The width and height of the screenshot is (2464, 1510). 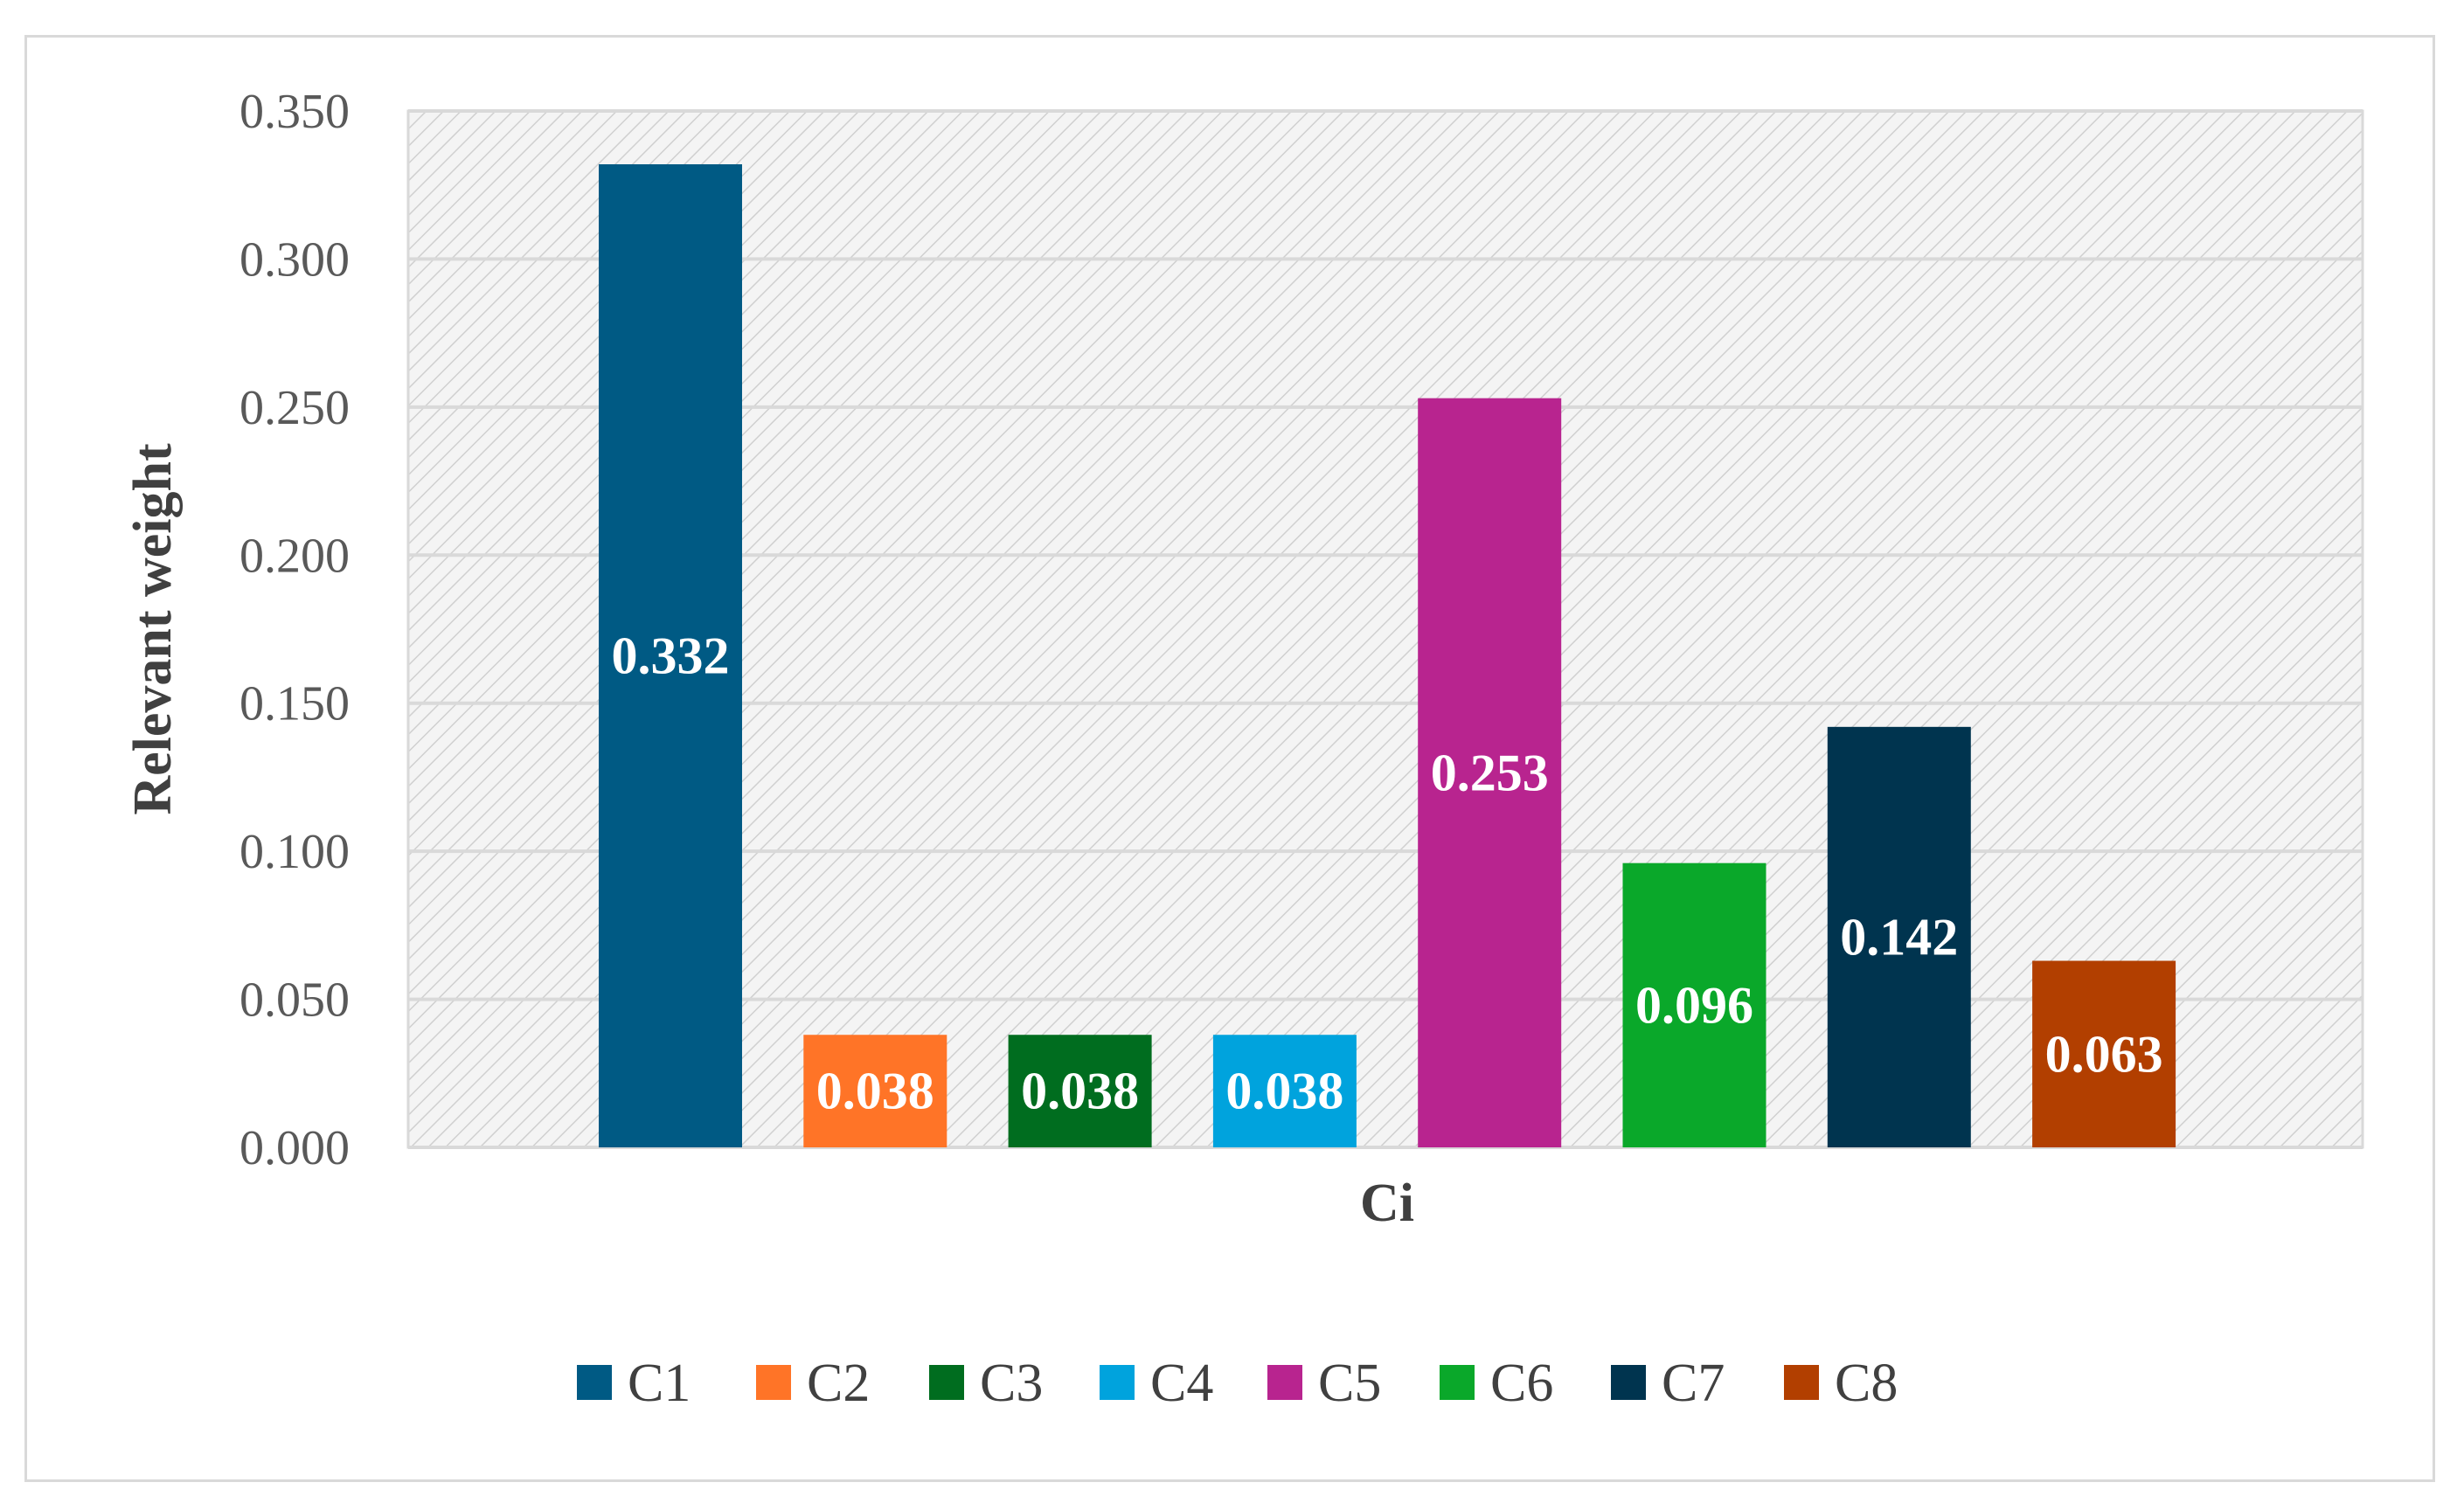 What do you see at coordinates (773, 1382) in the screenshot?
I see `legend-swatch-c2` at bounding box center [773, 1382].